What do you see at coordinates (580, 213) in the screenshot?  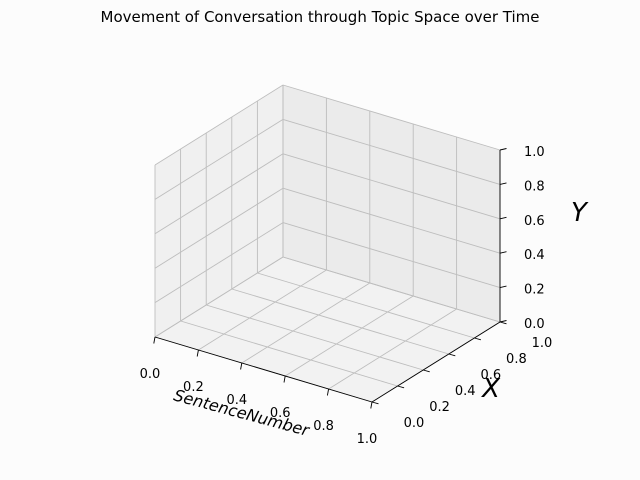 I see `z-axis-label: Y` at bounding box center [580, 213].